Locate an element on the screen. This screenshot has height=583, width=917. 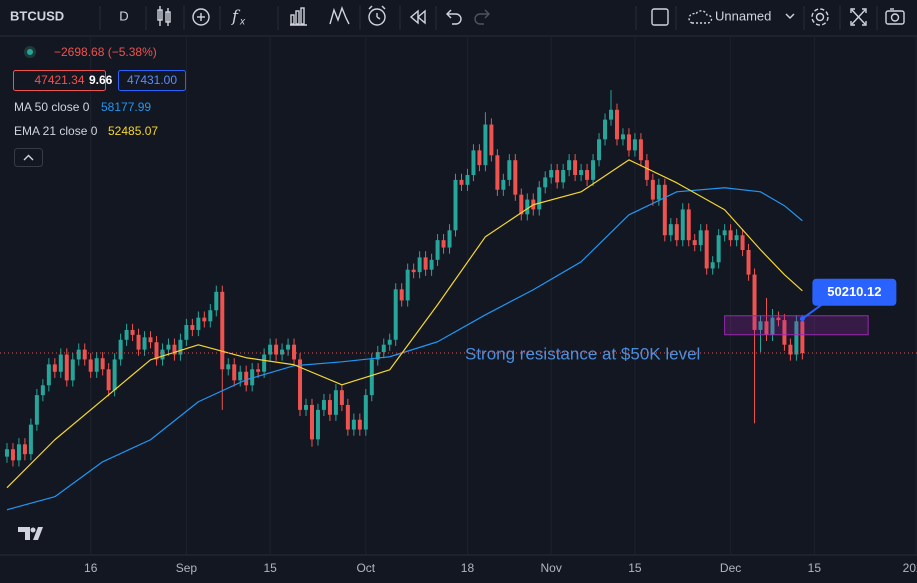
x-tick-label: 16 is located at coordinates (91, 568).